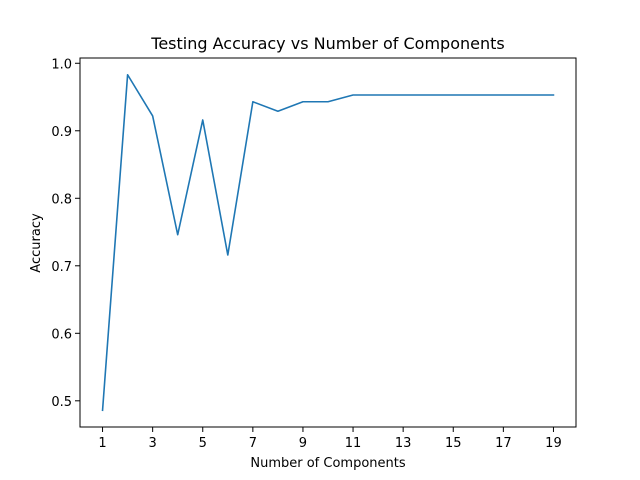 This screenshot has width=640, height=480. Describe the element at coordinates (61, 199) in the screenshot. I see `y-tick-label: 0.8` at that location.